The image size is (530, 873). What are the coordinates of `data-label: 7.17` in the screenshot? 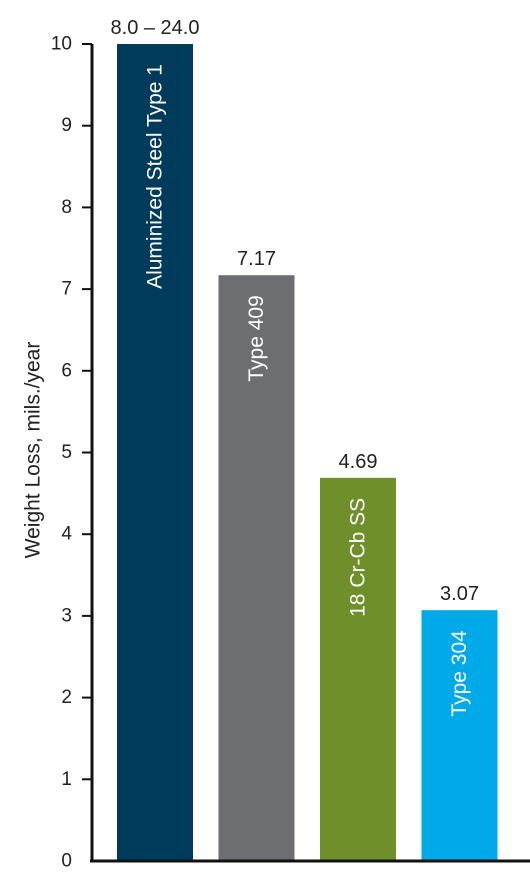 It's located at (256, 259).